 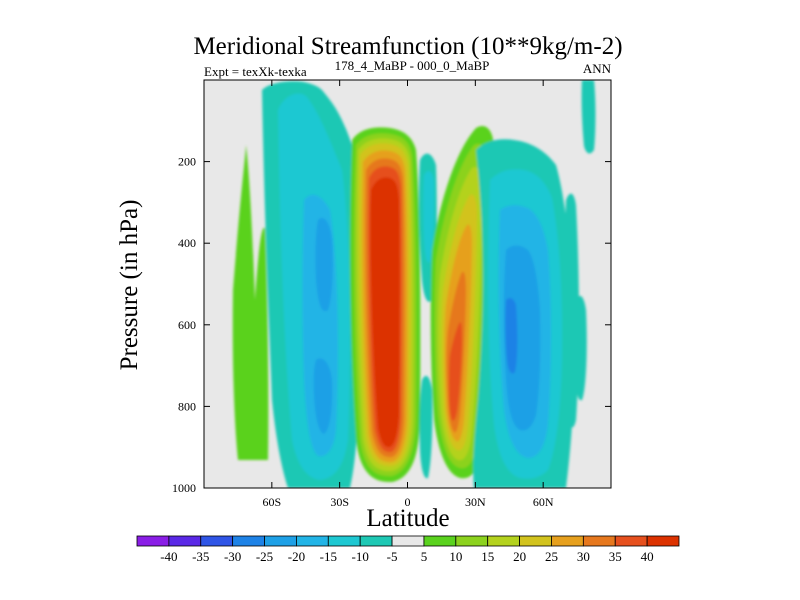 What do you see at coordinates (551, 556) in the screenshot?
I see `colorbar-label-12: 25` at bounding box center [551, 556].